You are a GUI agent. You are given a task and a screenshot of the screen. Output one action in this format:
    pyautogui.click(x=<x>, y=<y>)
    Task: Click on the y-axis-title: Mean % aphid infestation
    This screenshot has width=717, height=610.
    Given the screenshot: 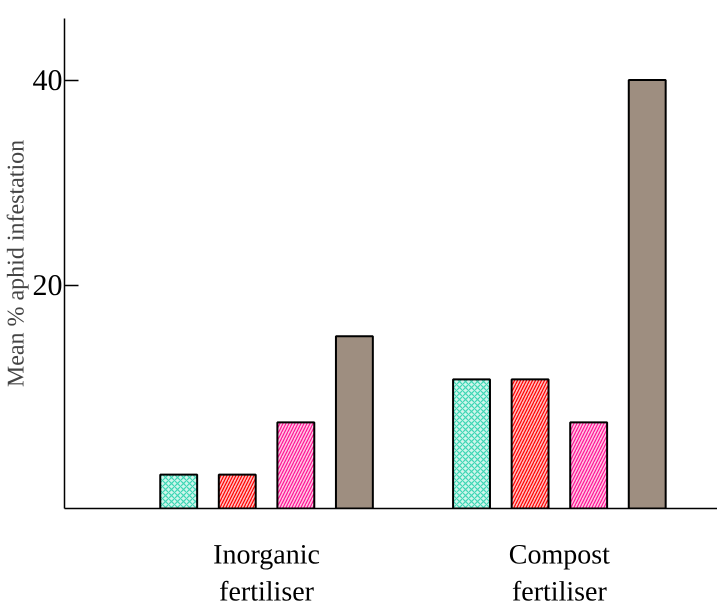 What is the action you would take?
    pyautogui.click(x=17, y=264)
    